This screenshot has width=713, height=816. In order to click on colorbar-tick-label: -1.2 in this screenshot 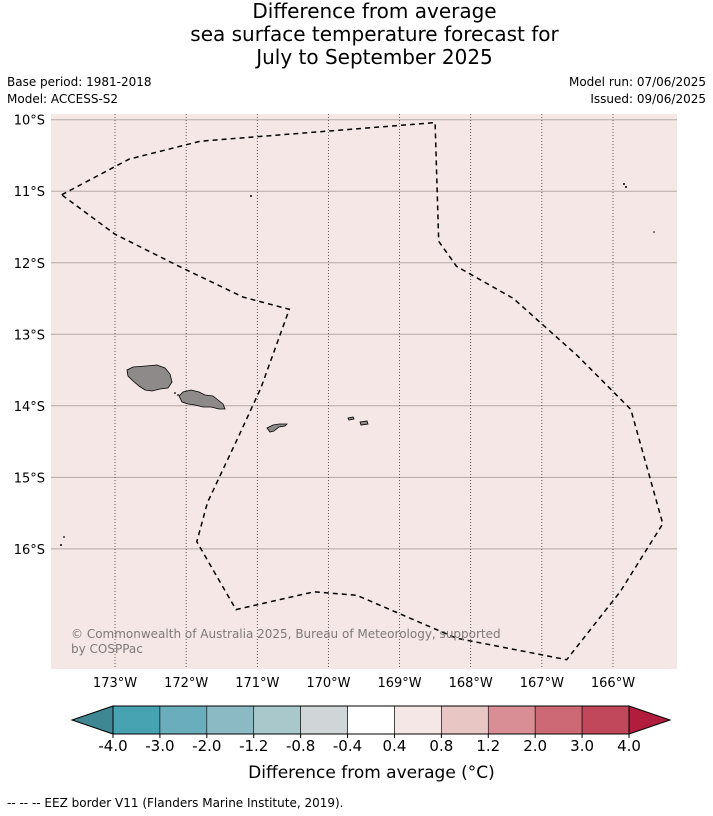, I will do `click(253, 746)`.